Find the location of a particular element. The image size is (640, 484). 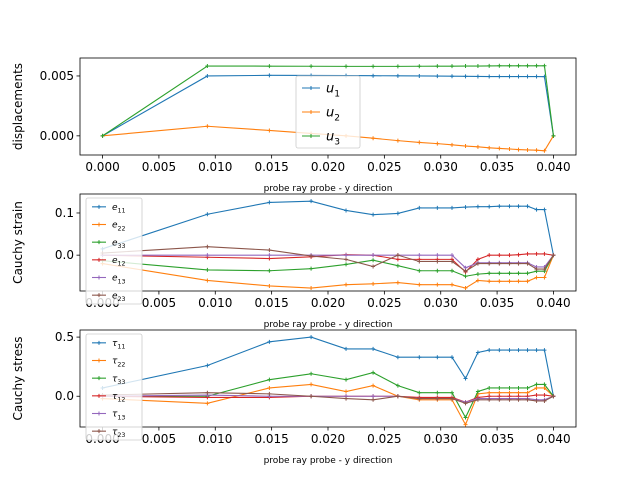

legend-marker-e33 is located at coordinates (99, 242).